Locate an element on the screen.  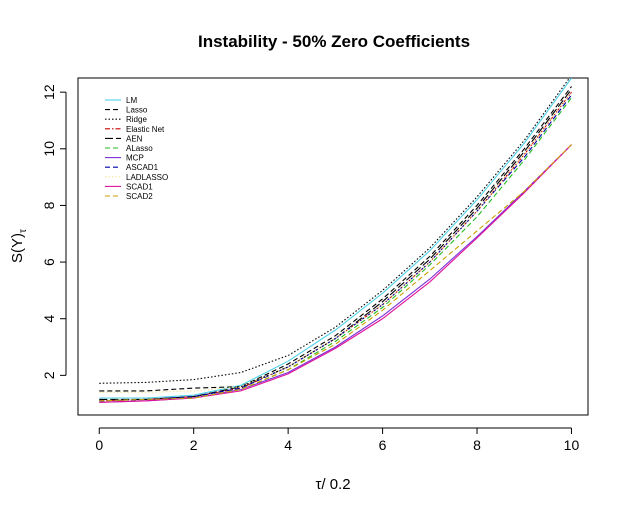
legend-label: AEN is located at coordinates (134, 138).